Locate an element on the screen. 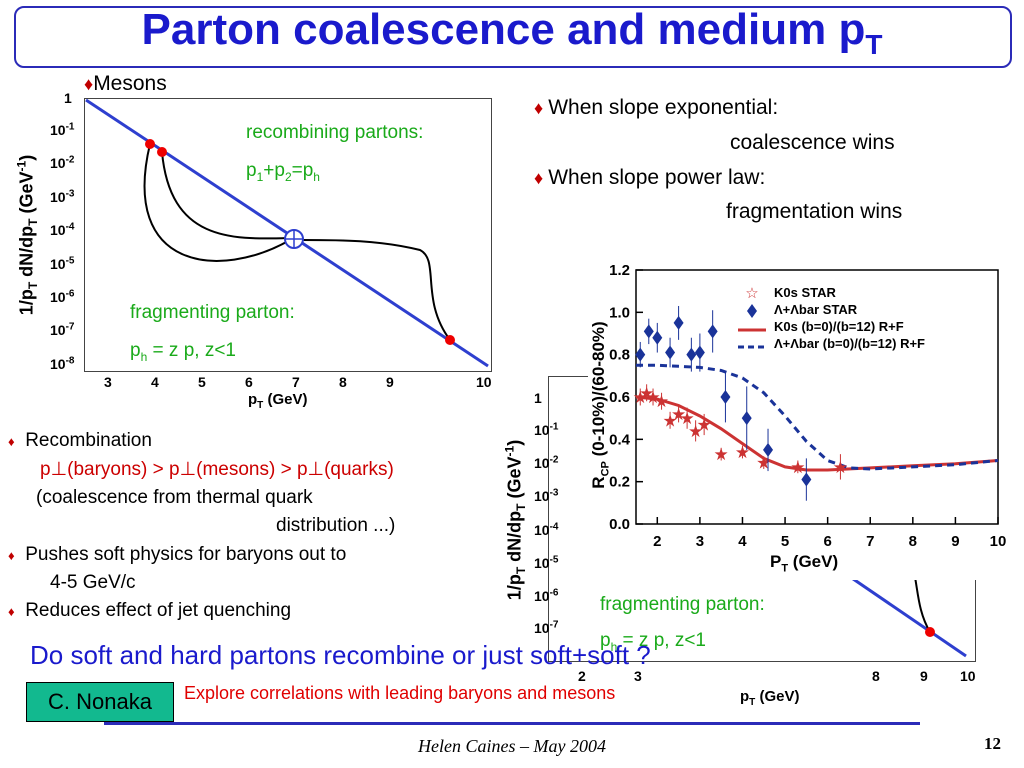  bottom-ytick: 10⁻³ is located at coordinates (546, 495).